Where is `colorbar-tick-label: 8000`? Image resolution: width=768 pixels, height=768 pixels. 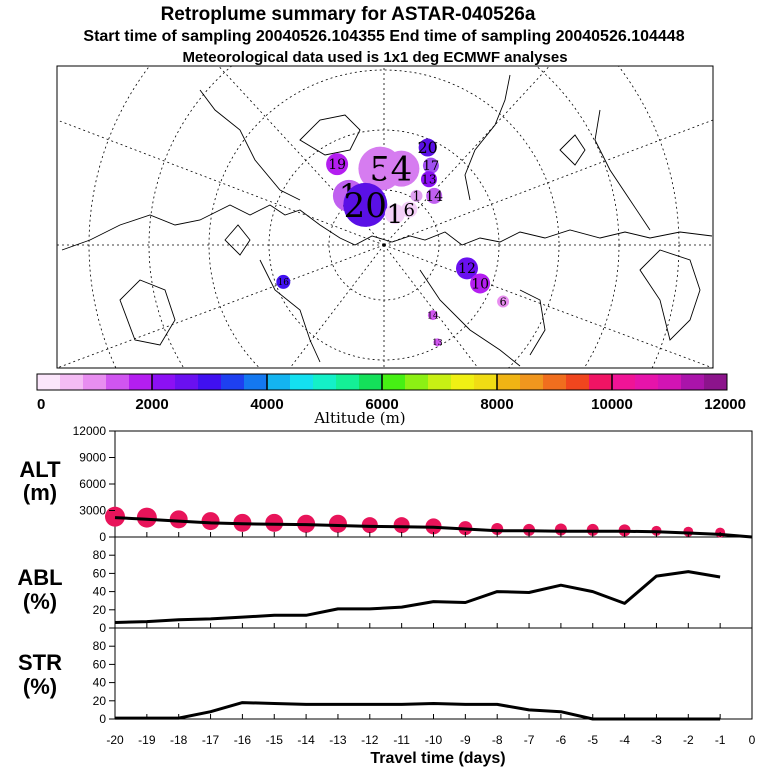
colorbar-tick-label: 8000 is located at coordinates (496, 404).